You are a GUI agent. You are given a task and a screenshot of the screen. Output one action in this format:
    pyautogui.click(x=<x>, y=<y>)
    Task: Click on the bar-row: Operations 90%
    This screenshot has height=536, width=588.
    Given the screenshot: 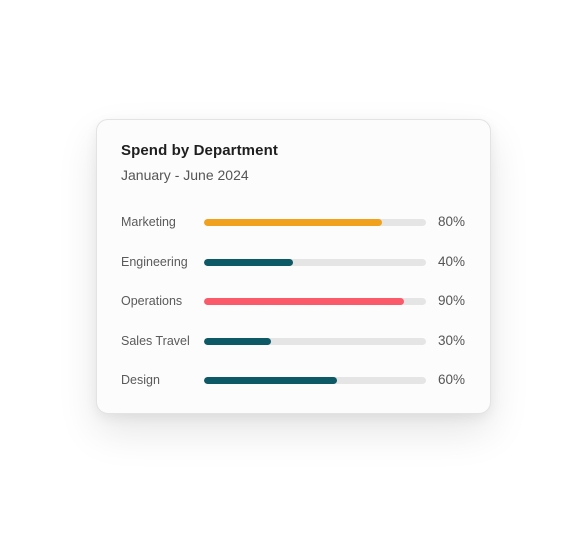 What is the action you would take?
    pyautogui.click(x=293, y=301)
    